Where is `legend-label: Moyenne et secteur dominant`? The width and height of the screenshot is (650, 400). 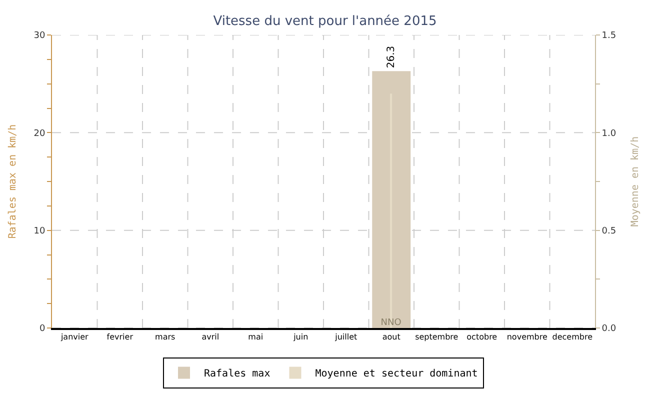
legend-label: Moyenne et secteur dominant is located at coordinates (396, 374).